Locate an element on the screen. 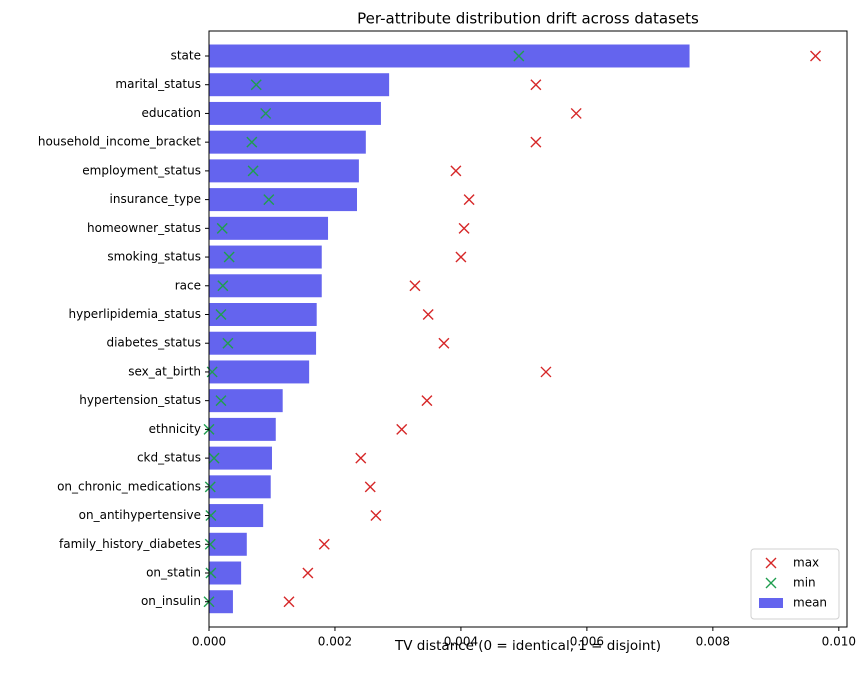  x-tick-label: 0.008 is located at coordinates (713, 642).